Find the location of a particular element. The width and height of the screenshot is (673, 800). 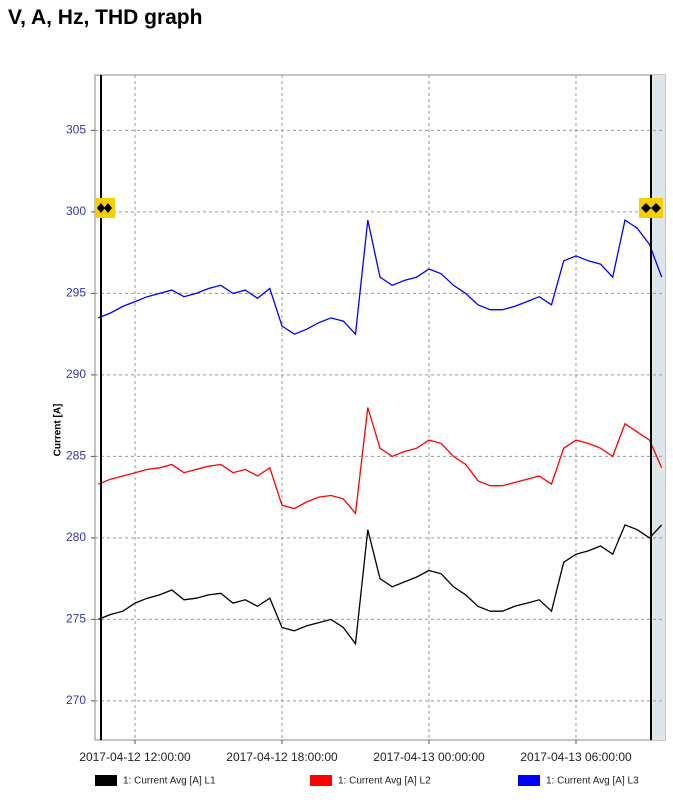

page-title: V, A, Hz, THD graph is located at coordinates (105, 17).